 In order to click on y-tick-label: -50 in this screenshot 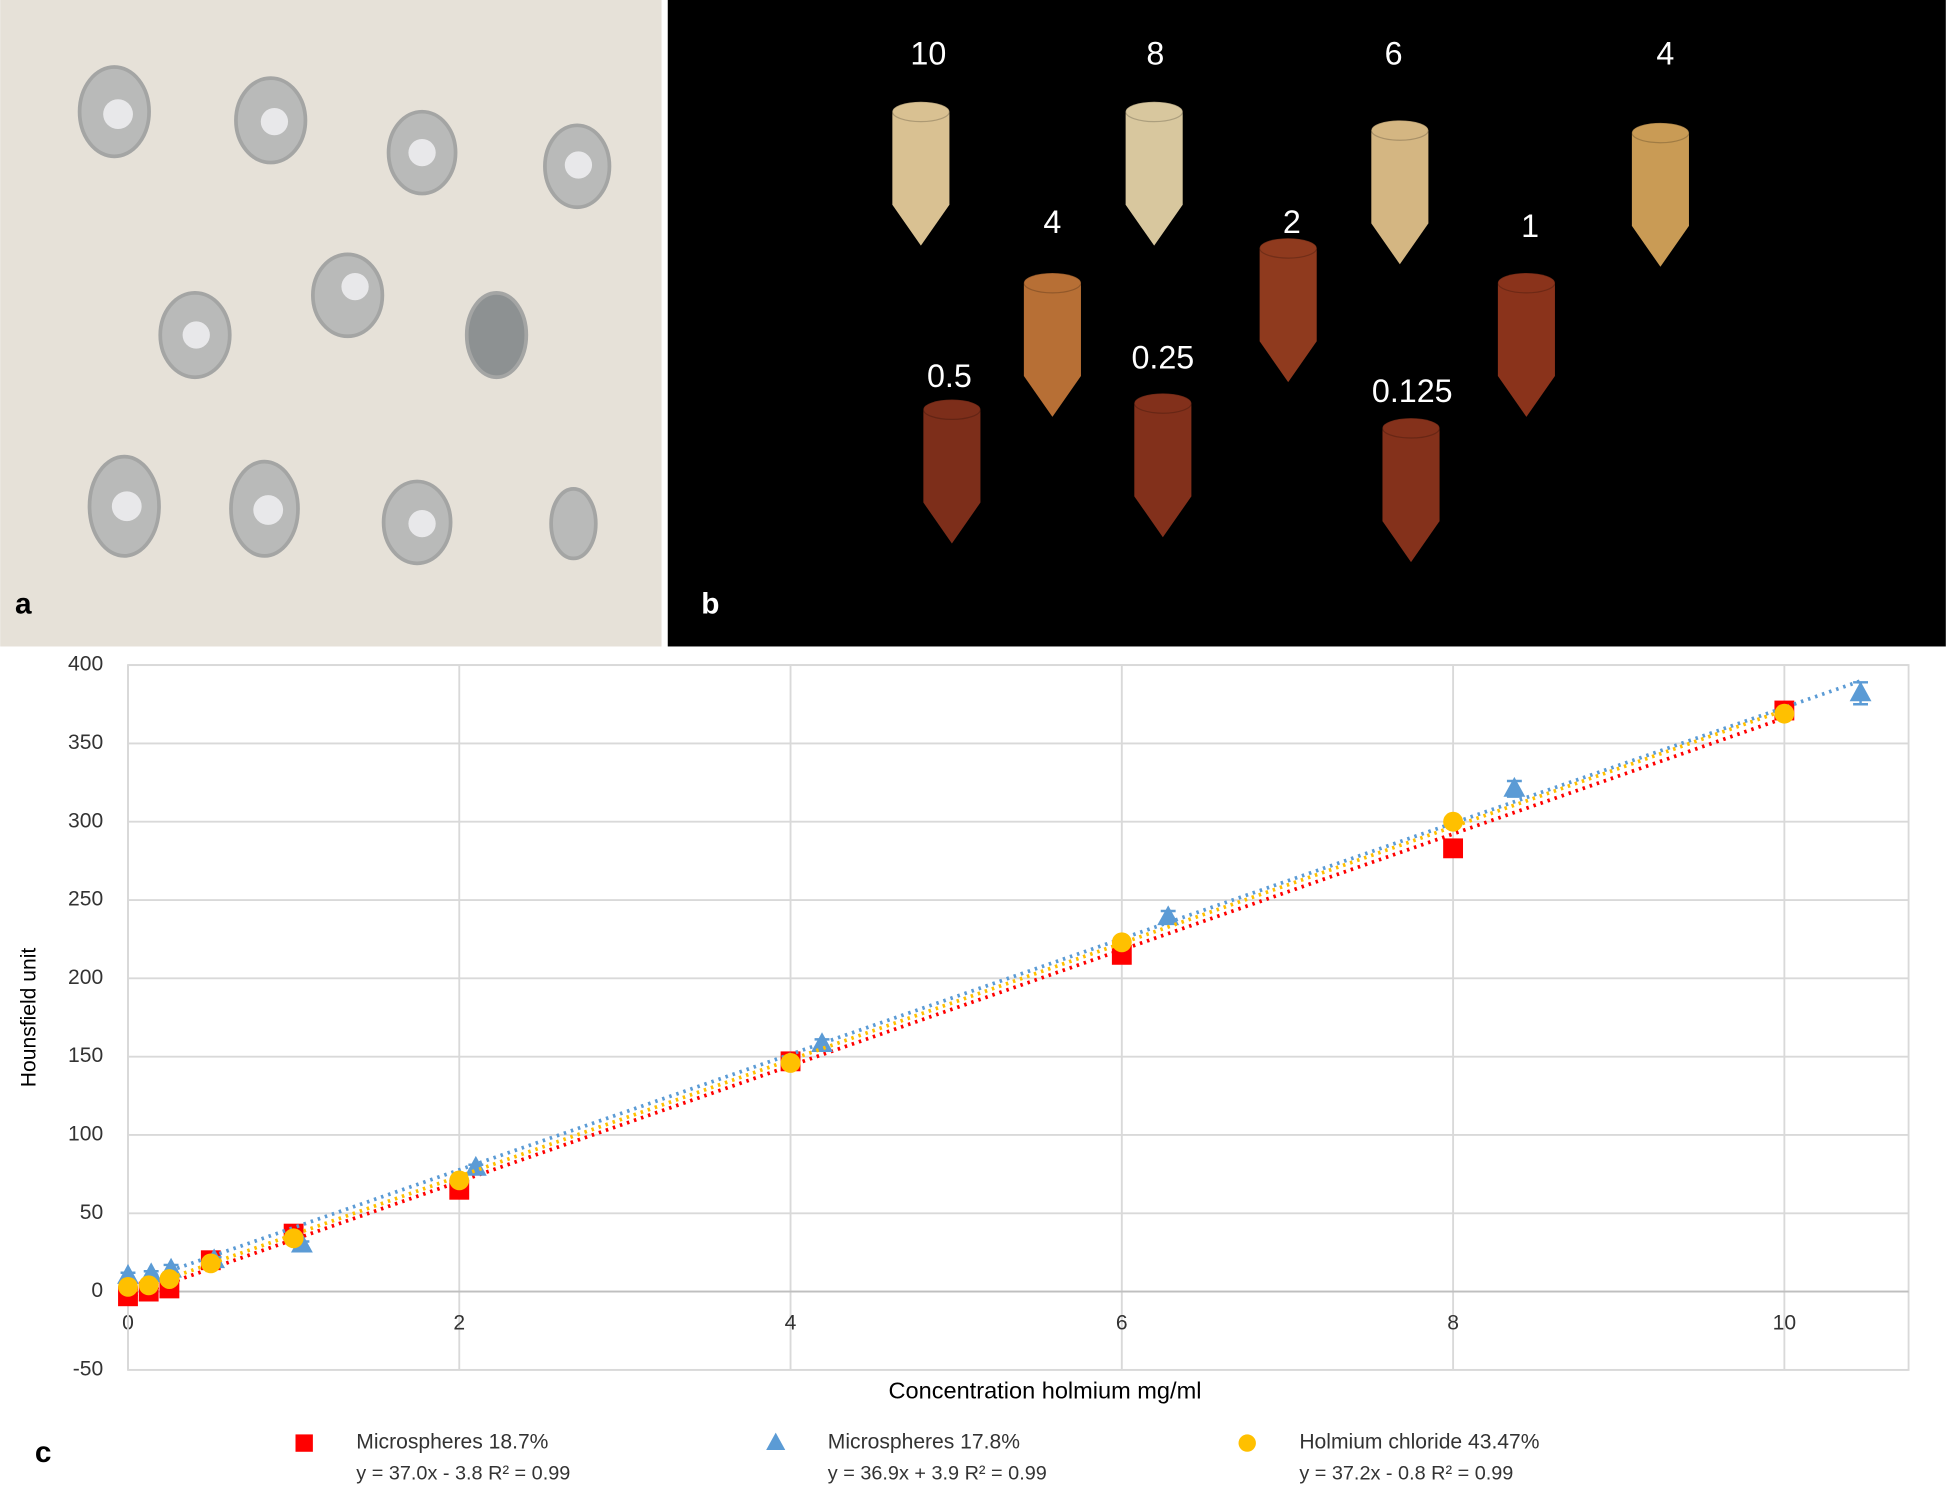, I will do `click(88, 1368)`.